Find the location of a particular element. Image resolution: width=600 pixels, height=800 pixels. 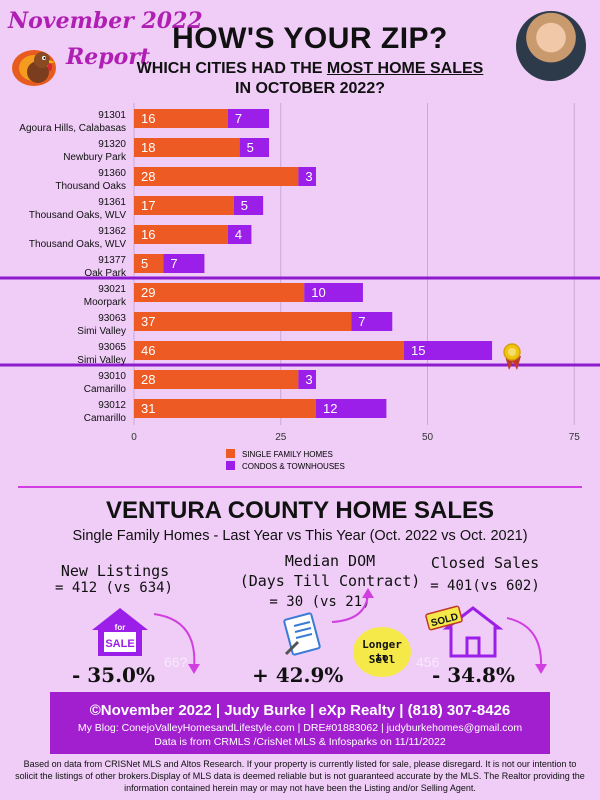

bar-value-label: 15 is located at coordinates (418, 350).